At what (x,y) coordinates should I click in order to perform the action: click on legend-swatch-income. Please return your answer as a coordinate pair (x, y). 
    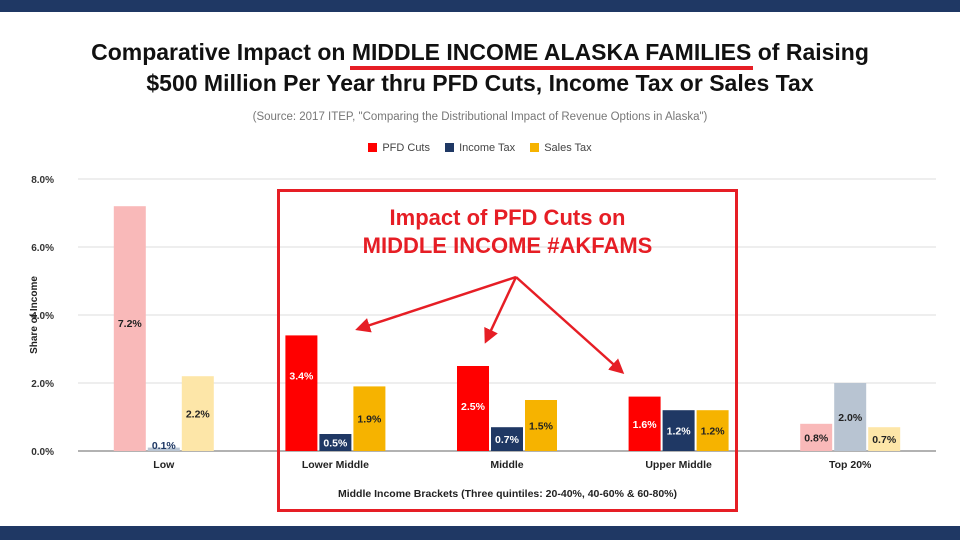
    Looking at the image, I should click on (450, 147).